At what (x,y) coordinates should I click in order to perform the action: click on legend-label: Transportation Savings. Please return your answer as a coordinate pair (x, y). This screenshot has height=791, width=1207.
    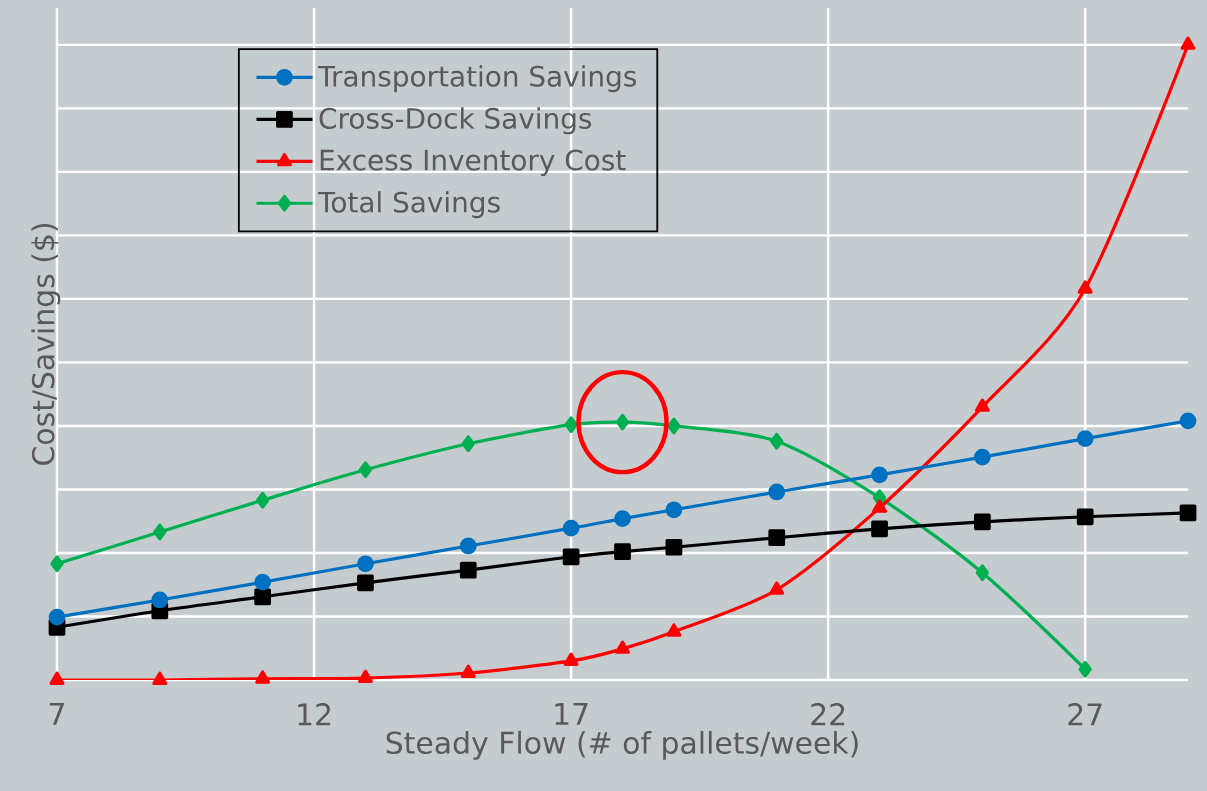
    Looking at the image, I should click on (477, 79).